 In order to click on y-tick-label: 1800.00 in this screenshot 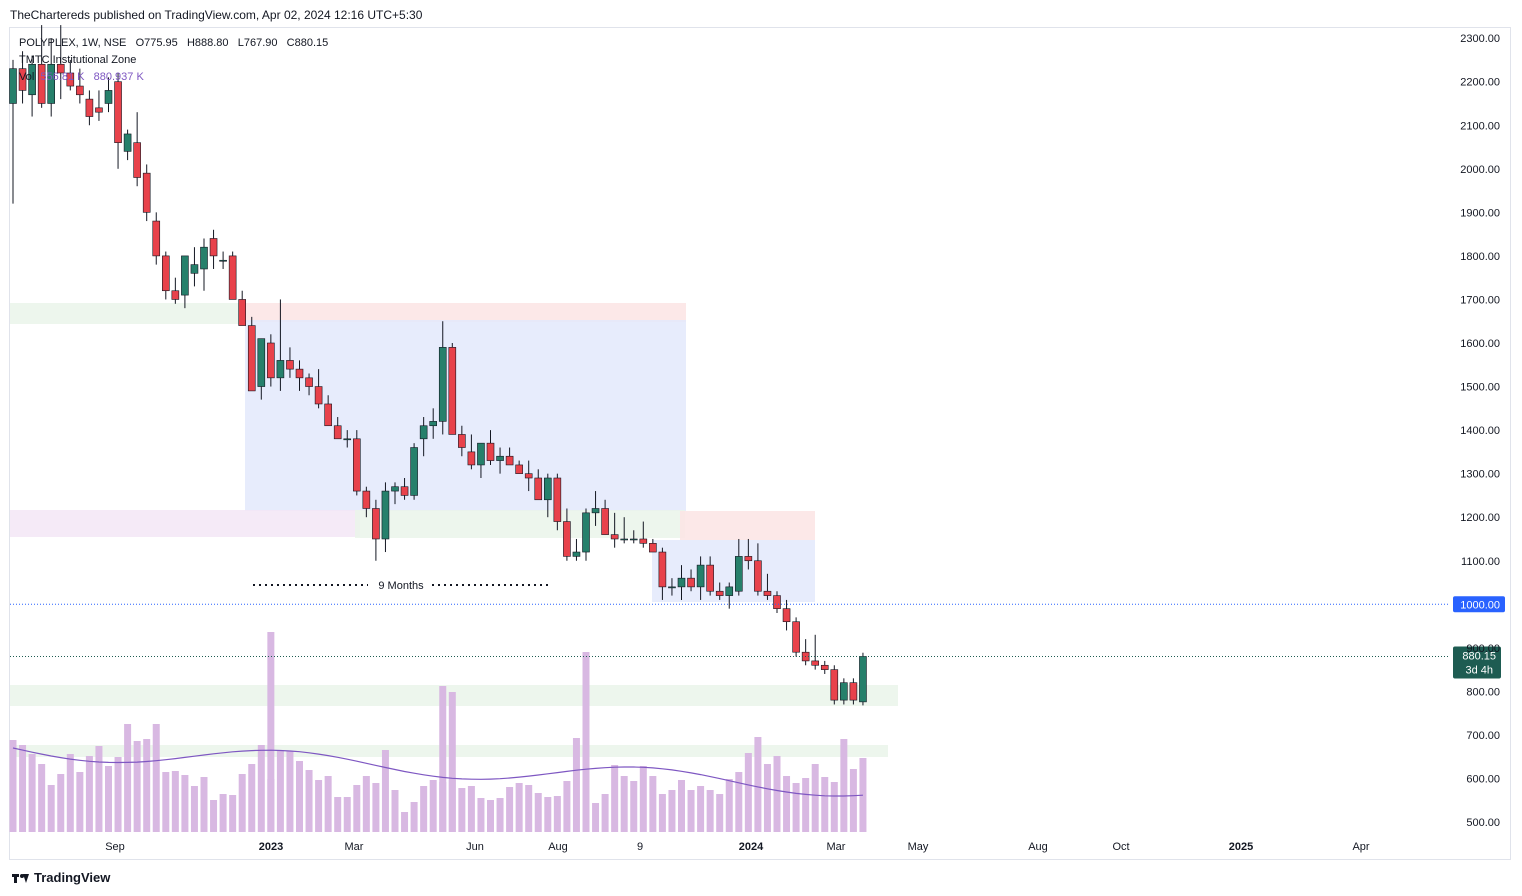, I will do `click(1480, 257)`.